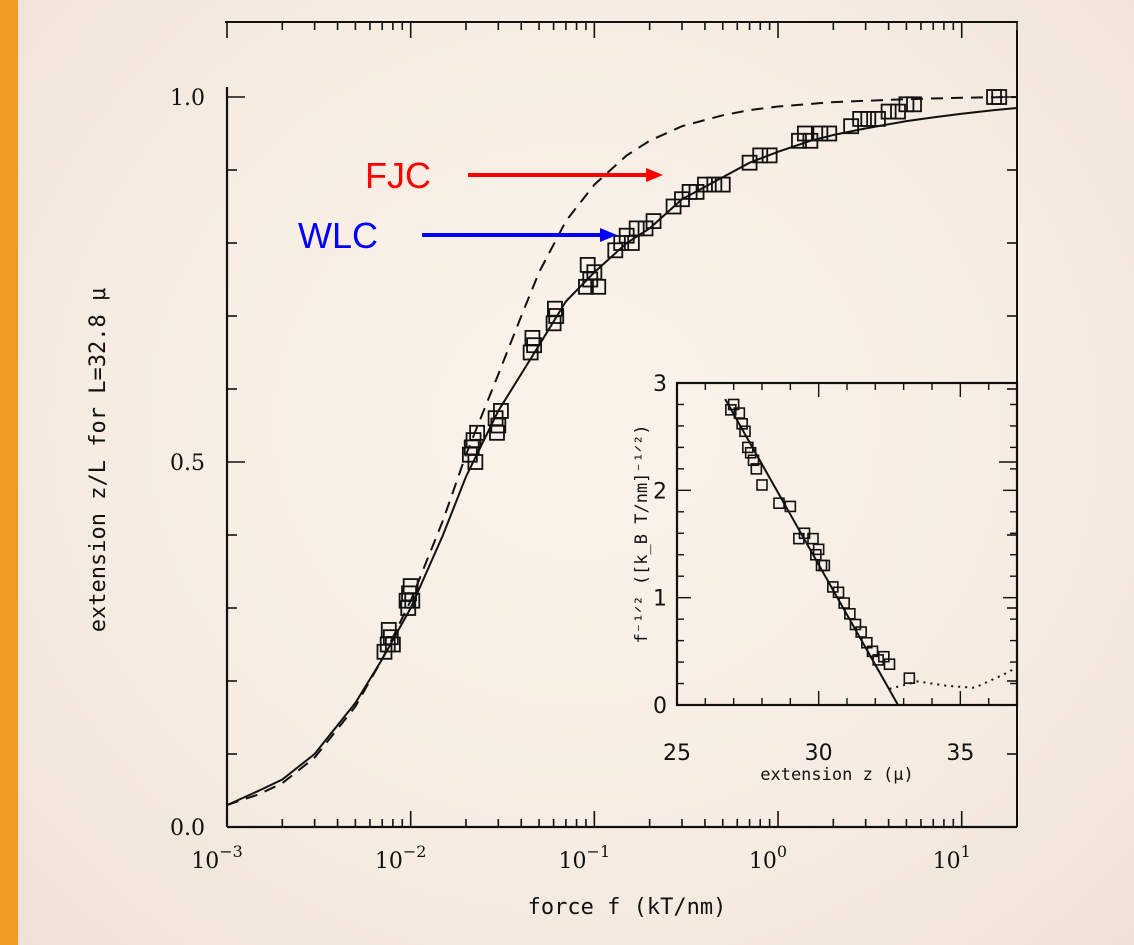  What do you see at coordinates (627, 907) in the screenshot?
I see `x-axis-title: force f (kT/nm)` at bounding box center [627, 907].